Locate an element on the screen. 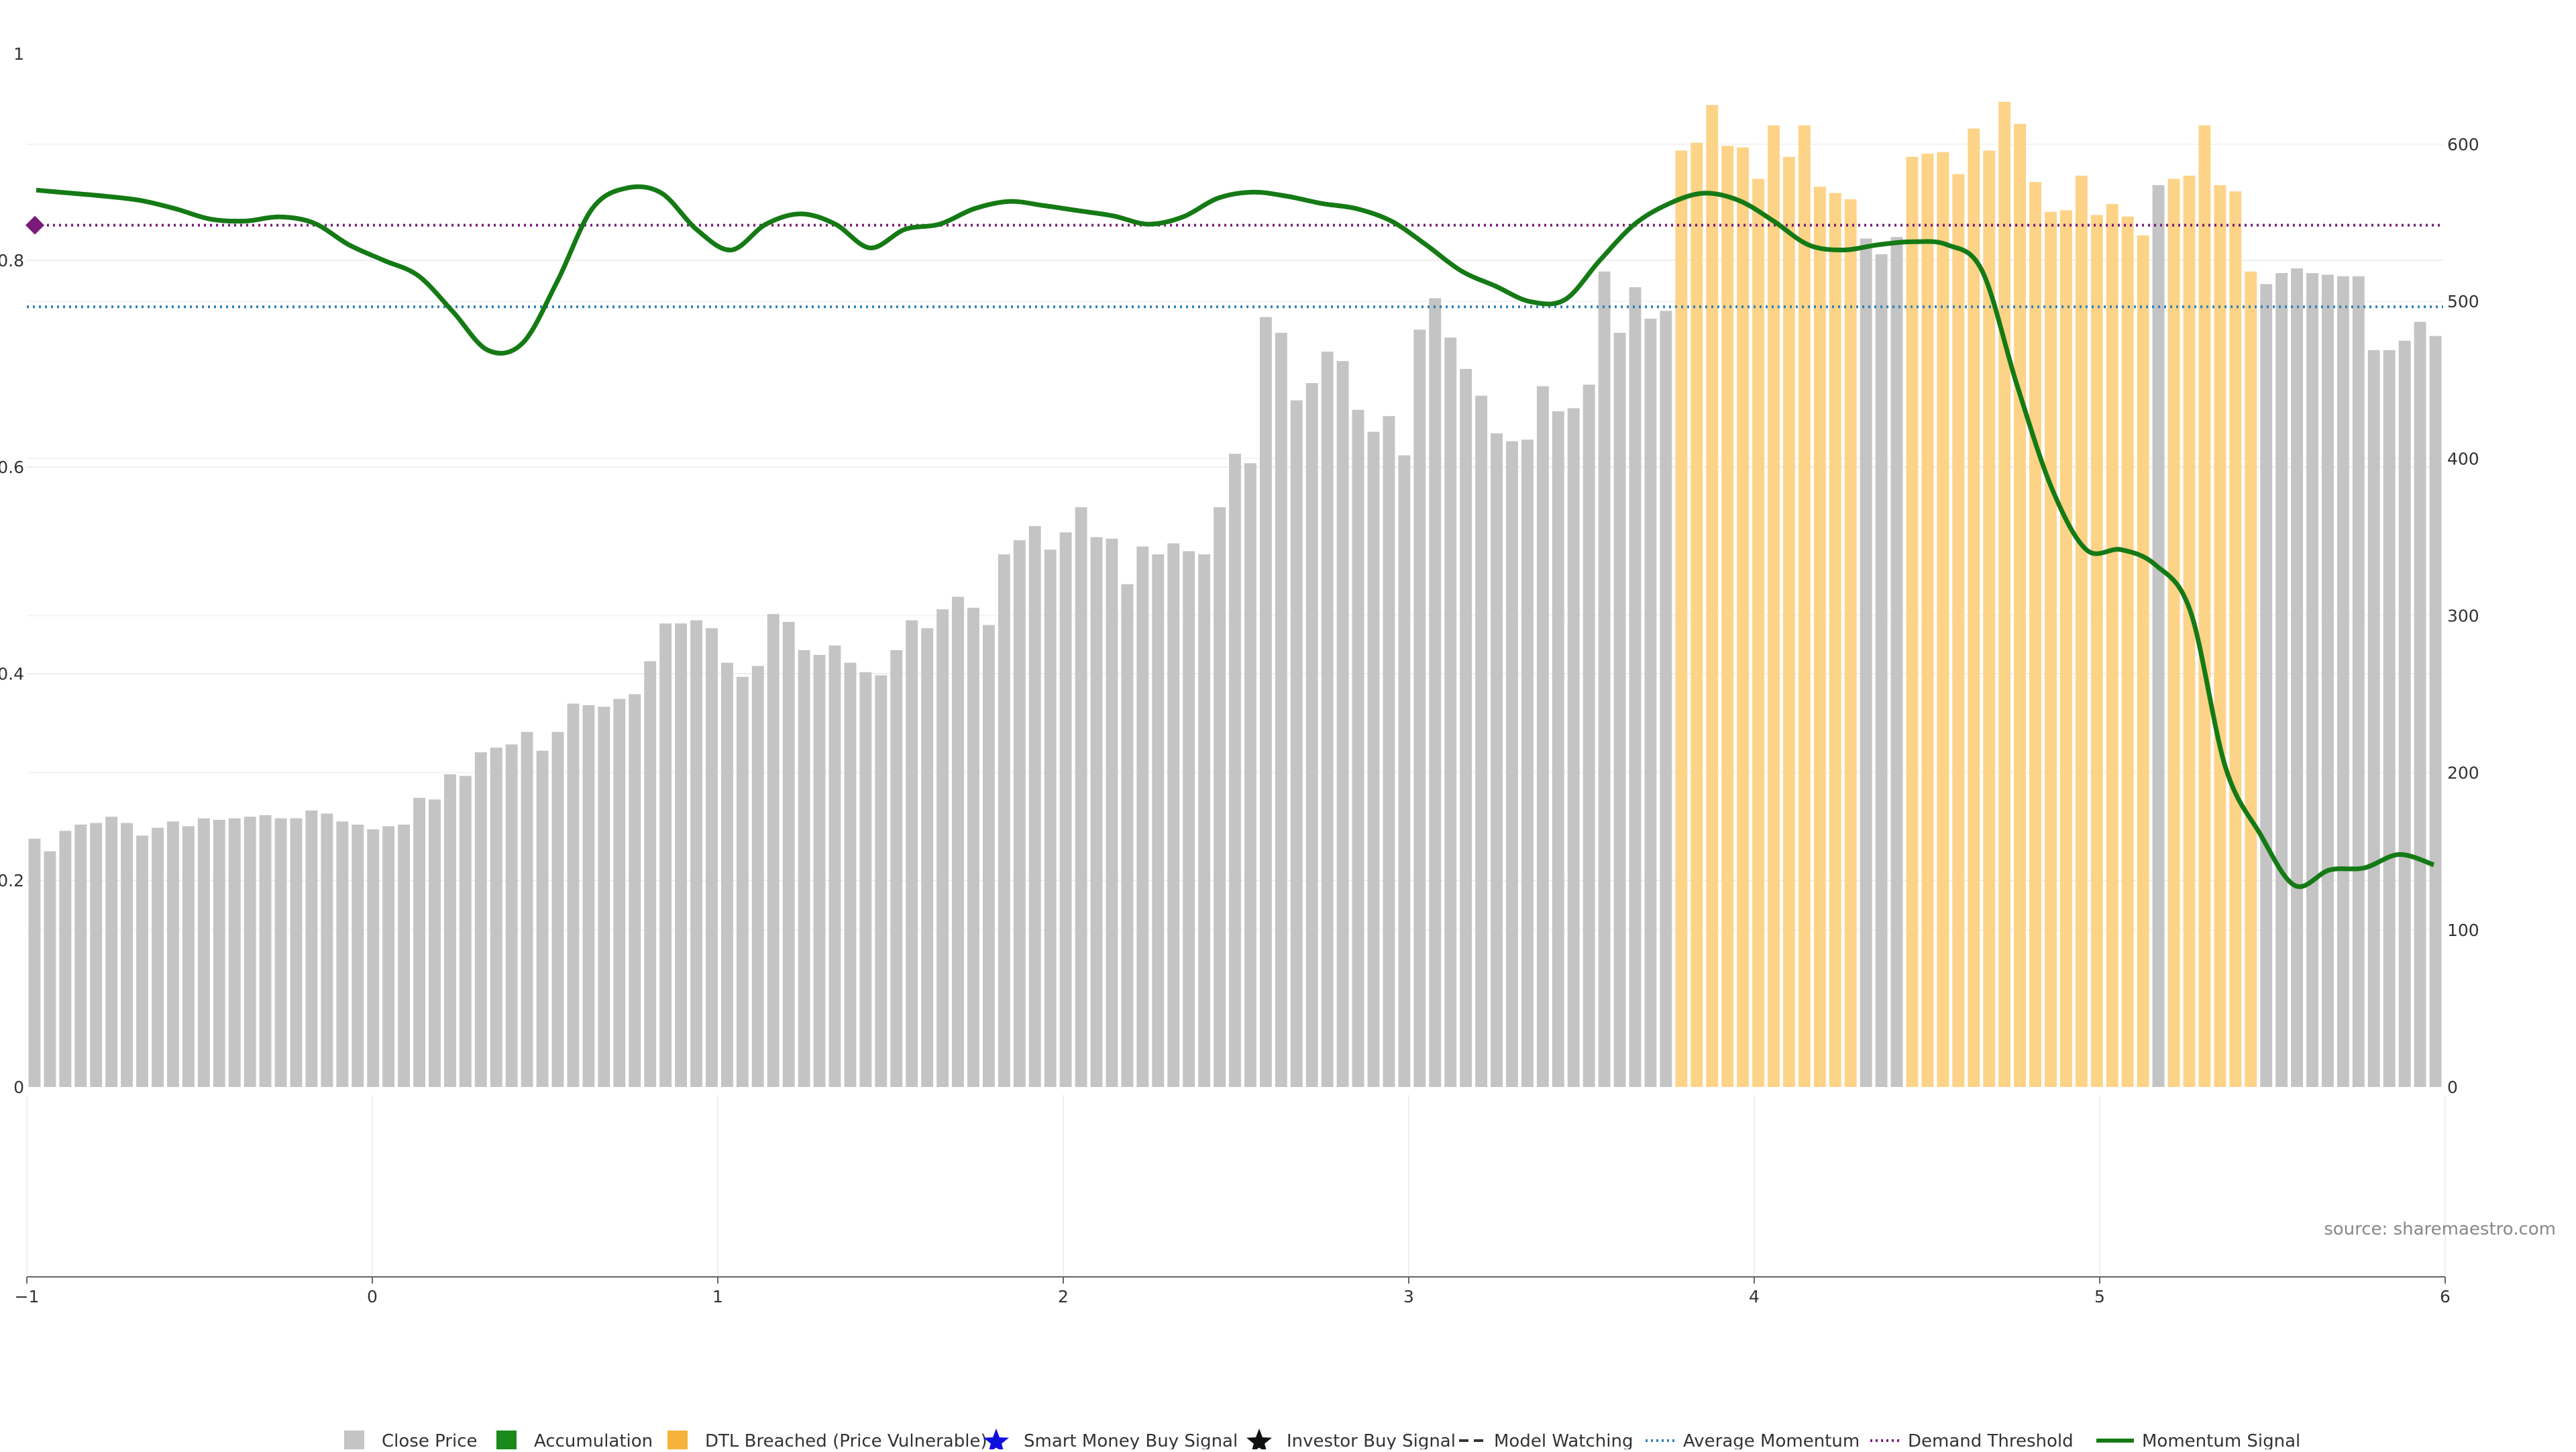 This screenshot has width=2576, height=1452. left-axis-tick-label: 0.8 is located at coordinates (12, 261).